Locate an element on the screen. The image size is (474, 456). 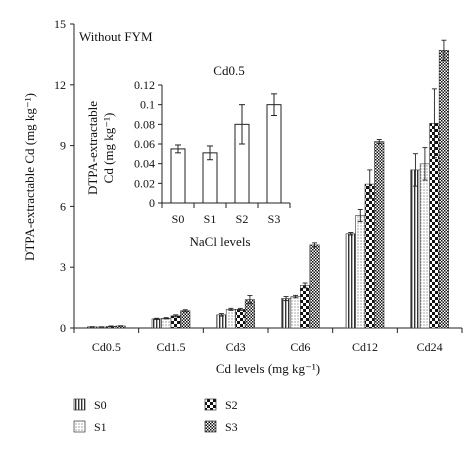
bar-cd24-s0 is located at coordinates (415, 249).